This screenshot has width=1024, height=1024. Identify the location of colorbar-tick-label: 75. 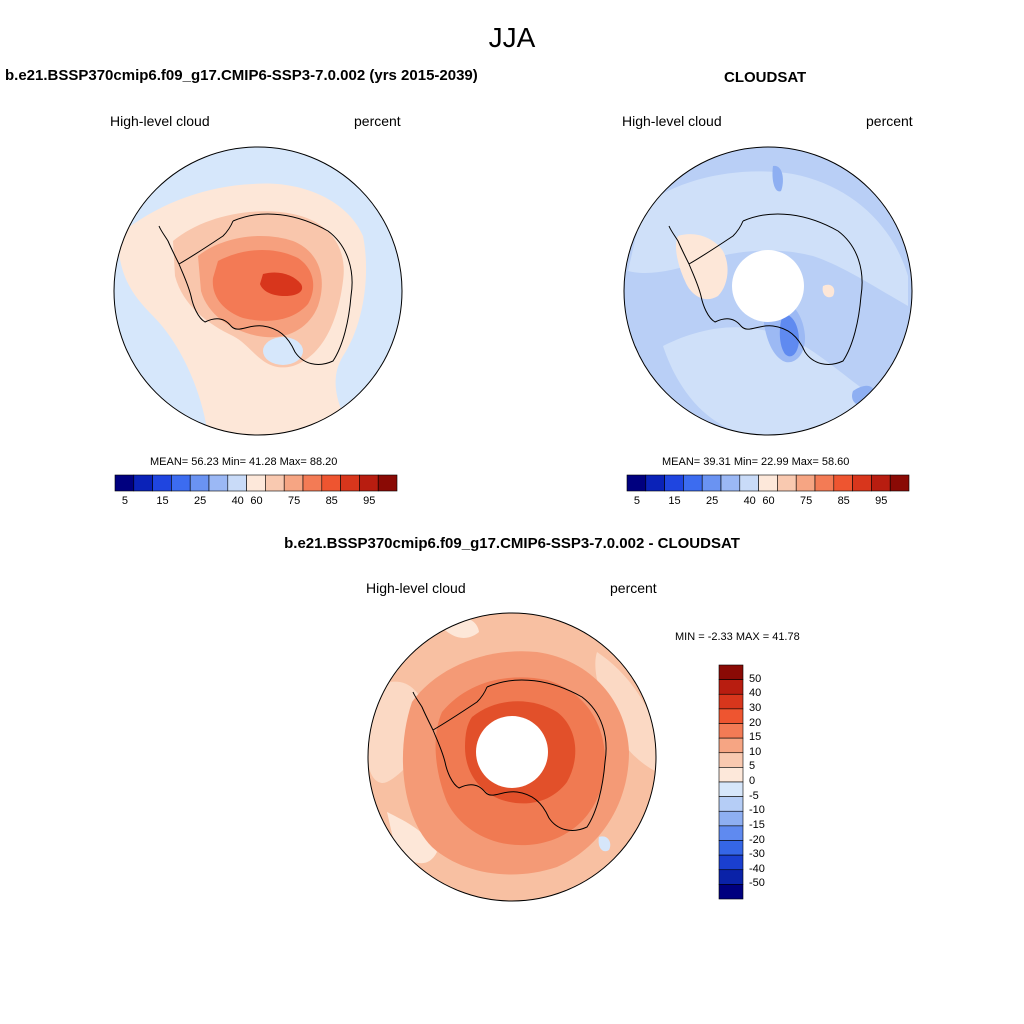
(294, 501).